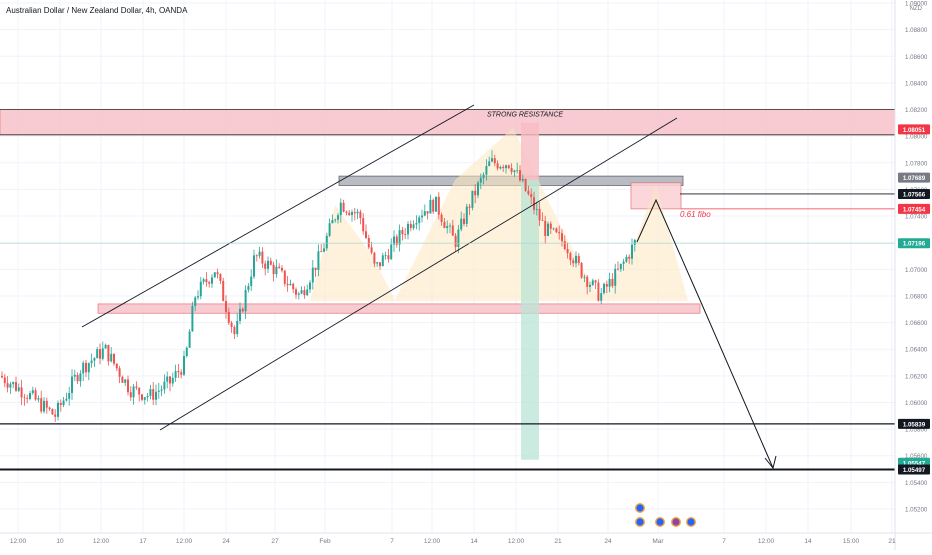 The width and height of the screenshot is (932, 555). I want to click on y-tick-label: 1.05400, so click(916, 483).